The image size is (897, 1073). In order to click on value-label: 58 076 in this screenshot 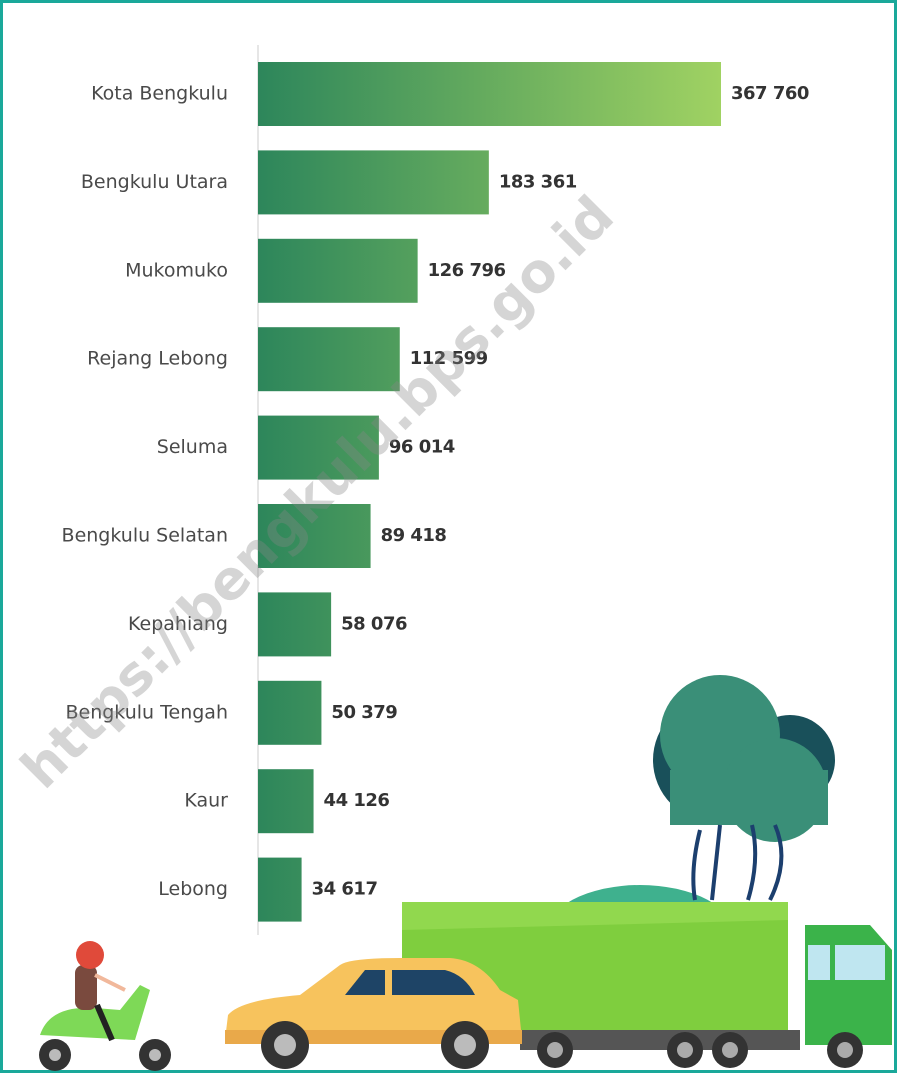, I will do `click(374, 623)`.